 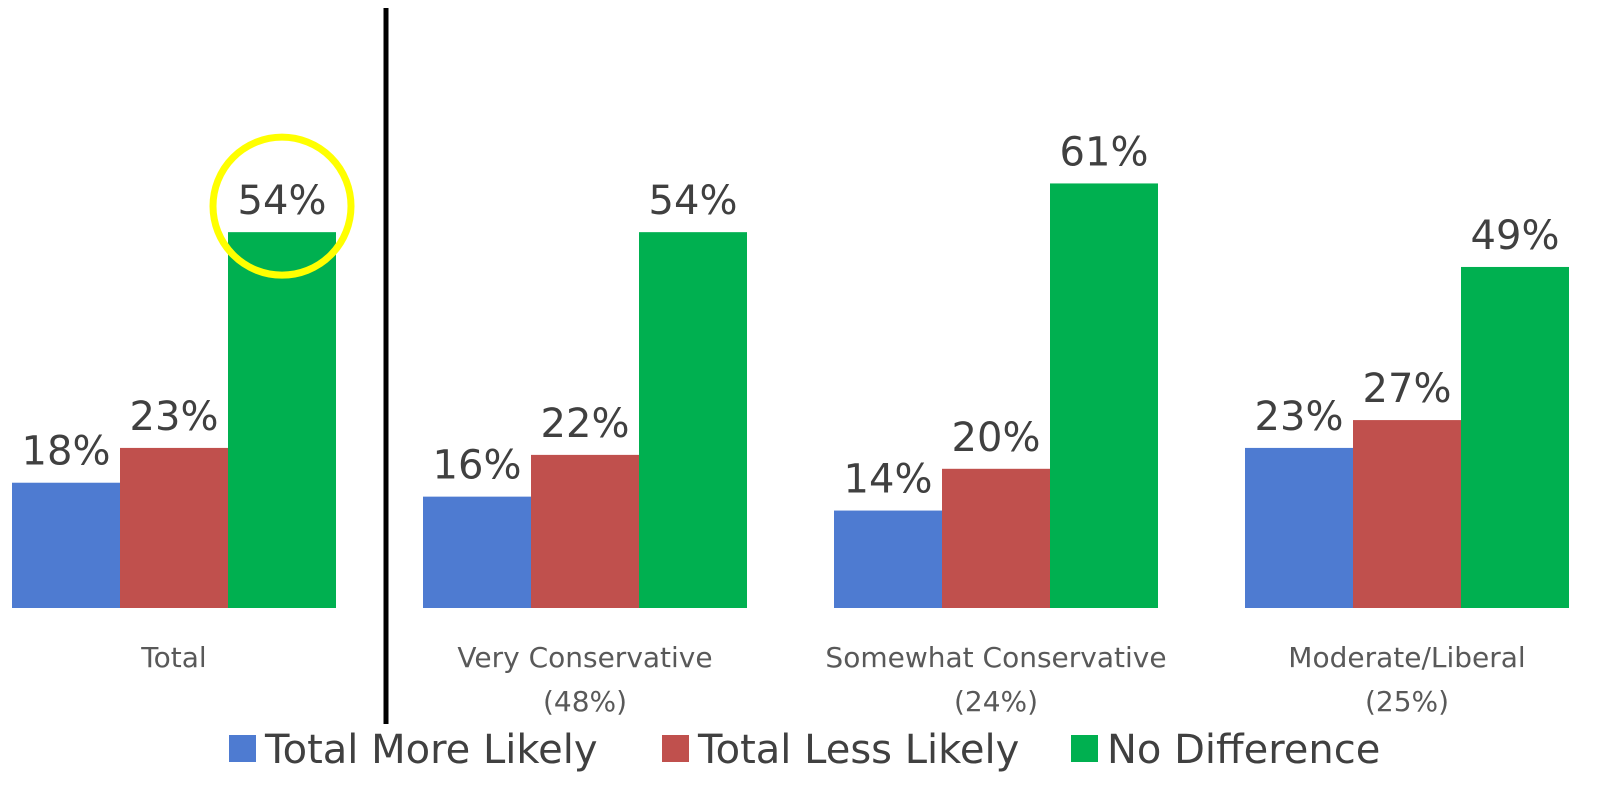 What do you see at coordinates (282, 201) in the screenshot?
I see `value-label-total-no-difference: 54%` at bounding box center [282, 201].